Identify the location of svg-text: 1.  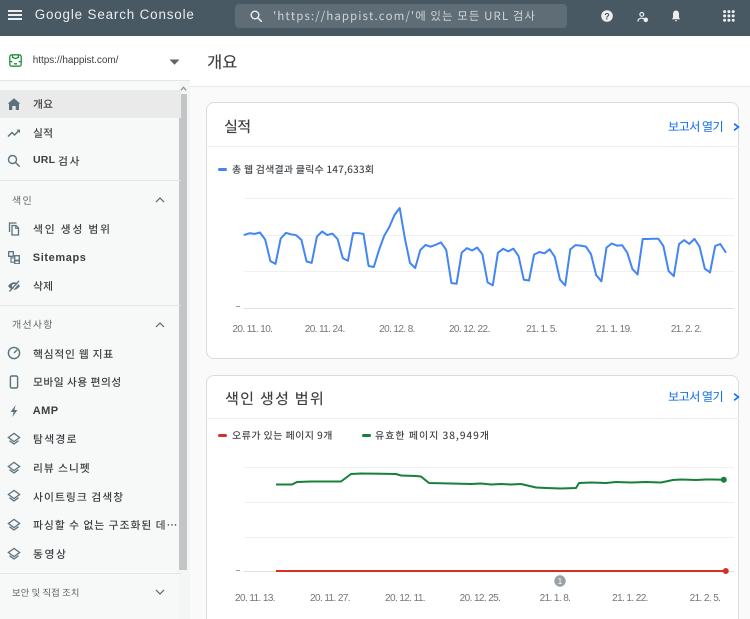
(560, 581).